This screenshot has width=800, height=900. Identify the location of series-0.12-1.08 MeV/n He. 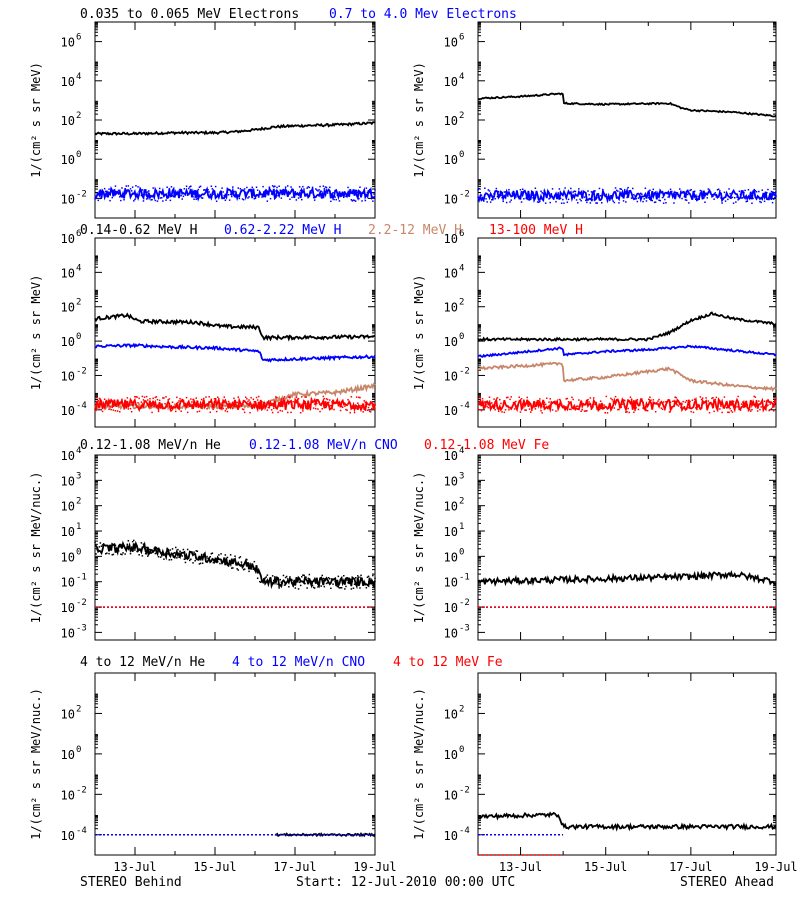
(235, 564).